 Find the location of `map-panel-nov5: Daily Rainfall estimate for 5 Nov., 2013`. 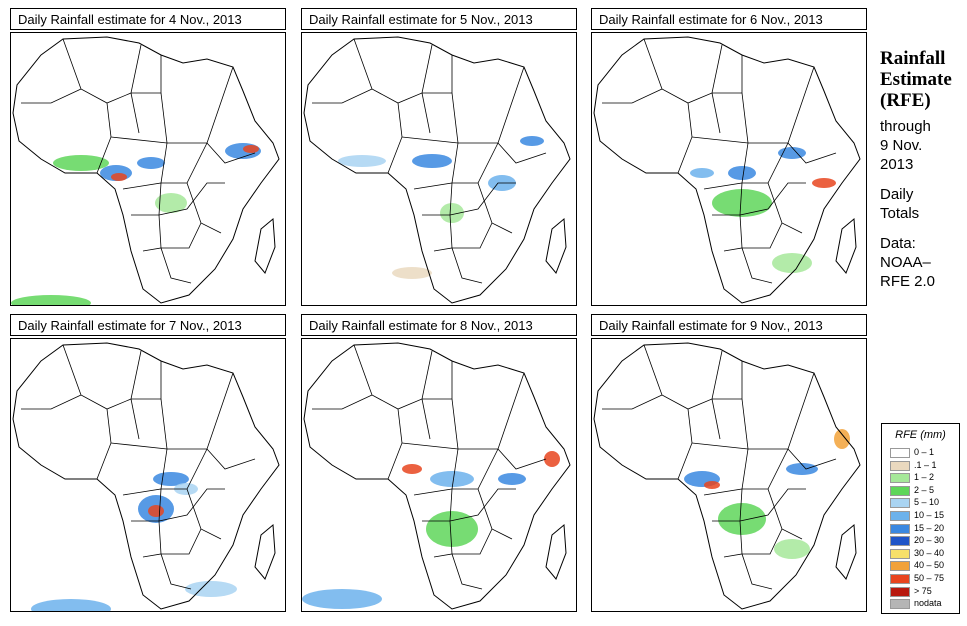

map-panel-nov5: Daily Rainfall estimate for 5 Nov., 2013 is located at coordinates (439, 157).